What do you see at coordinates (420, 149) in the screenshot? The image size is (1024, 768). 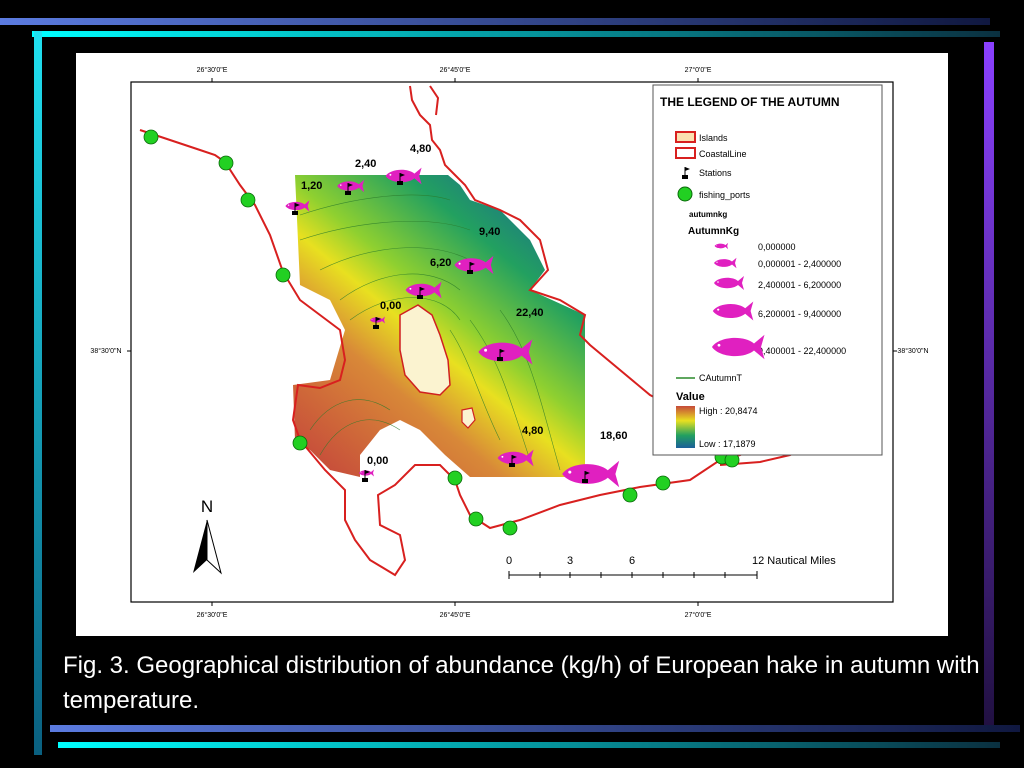 I see `station-label: 4,80` at bounding box center [420, 149].